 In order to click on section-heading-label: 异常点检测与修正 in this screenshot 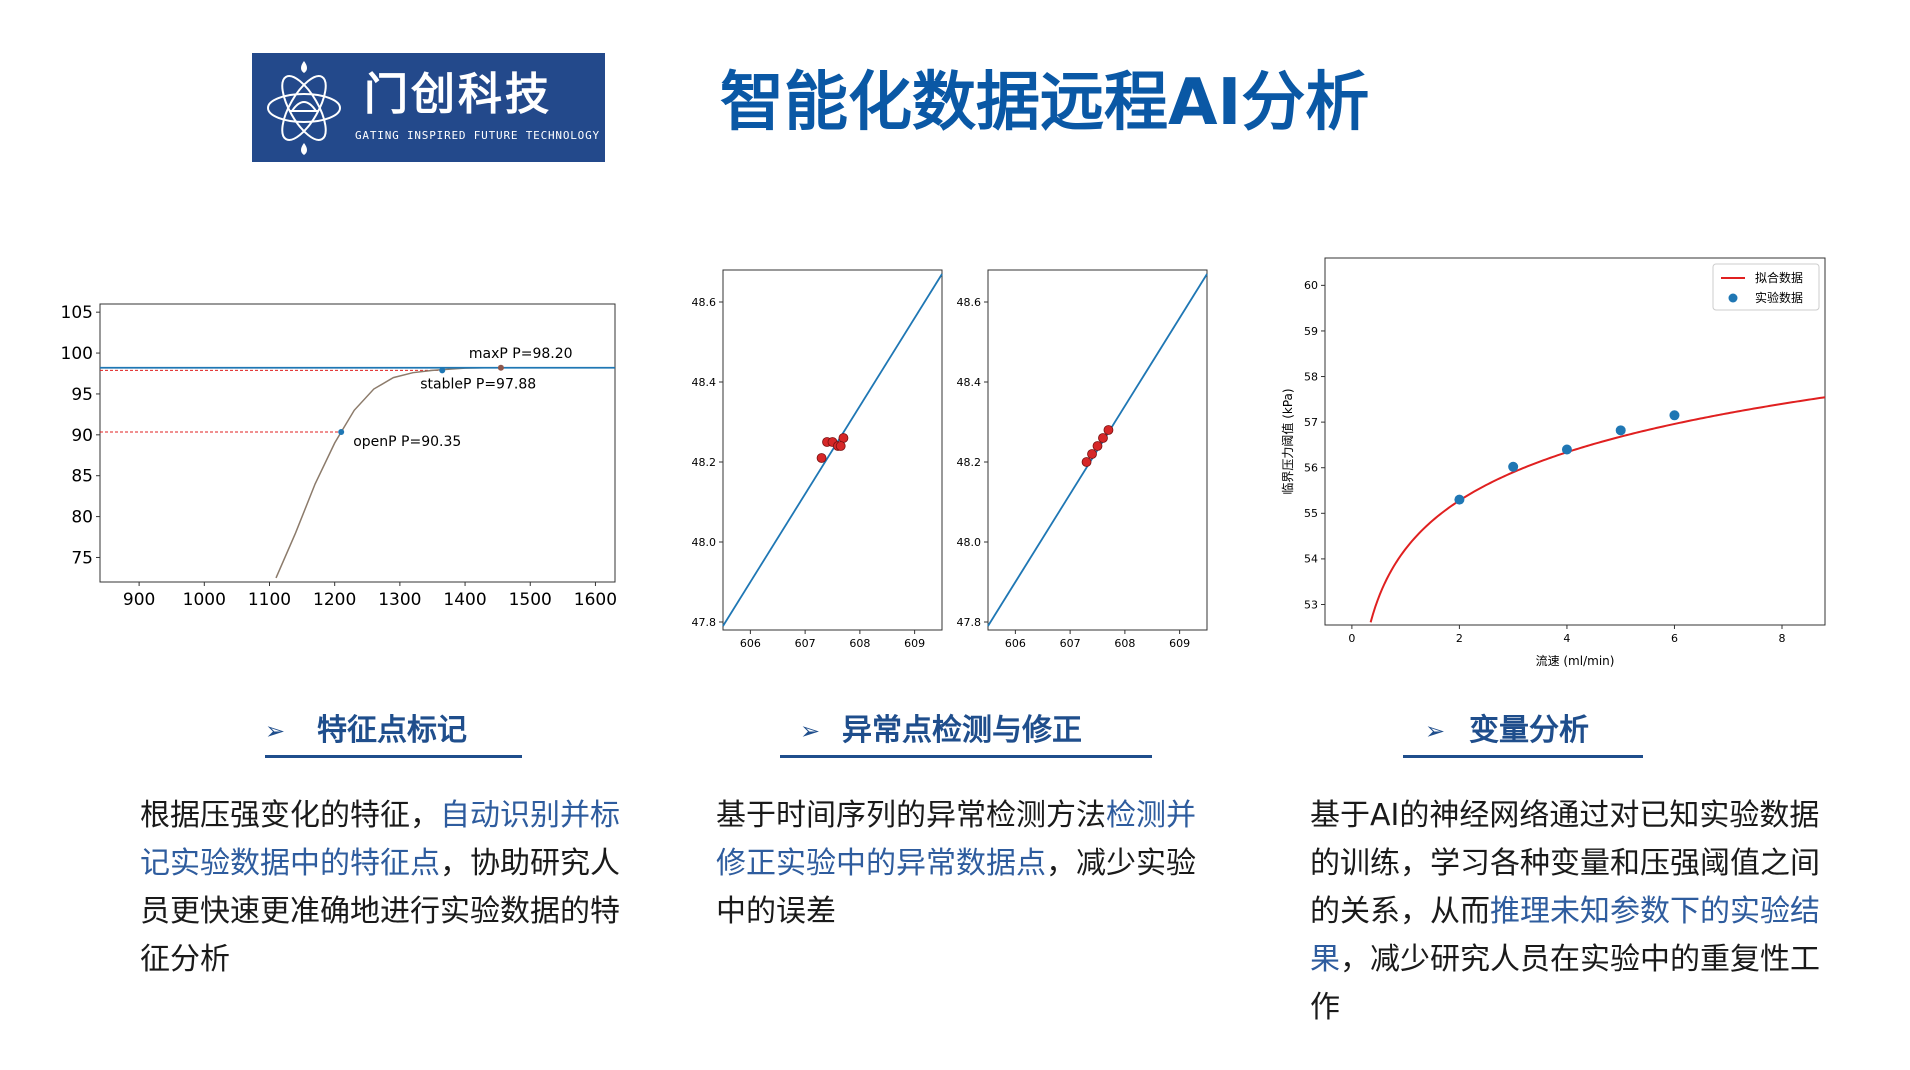, I will do `click(962, 730)`.